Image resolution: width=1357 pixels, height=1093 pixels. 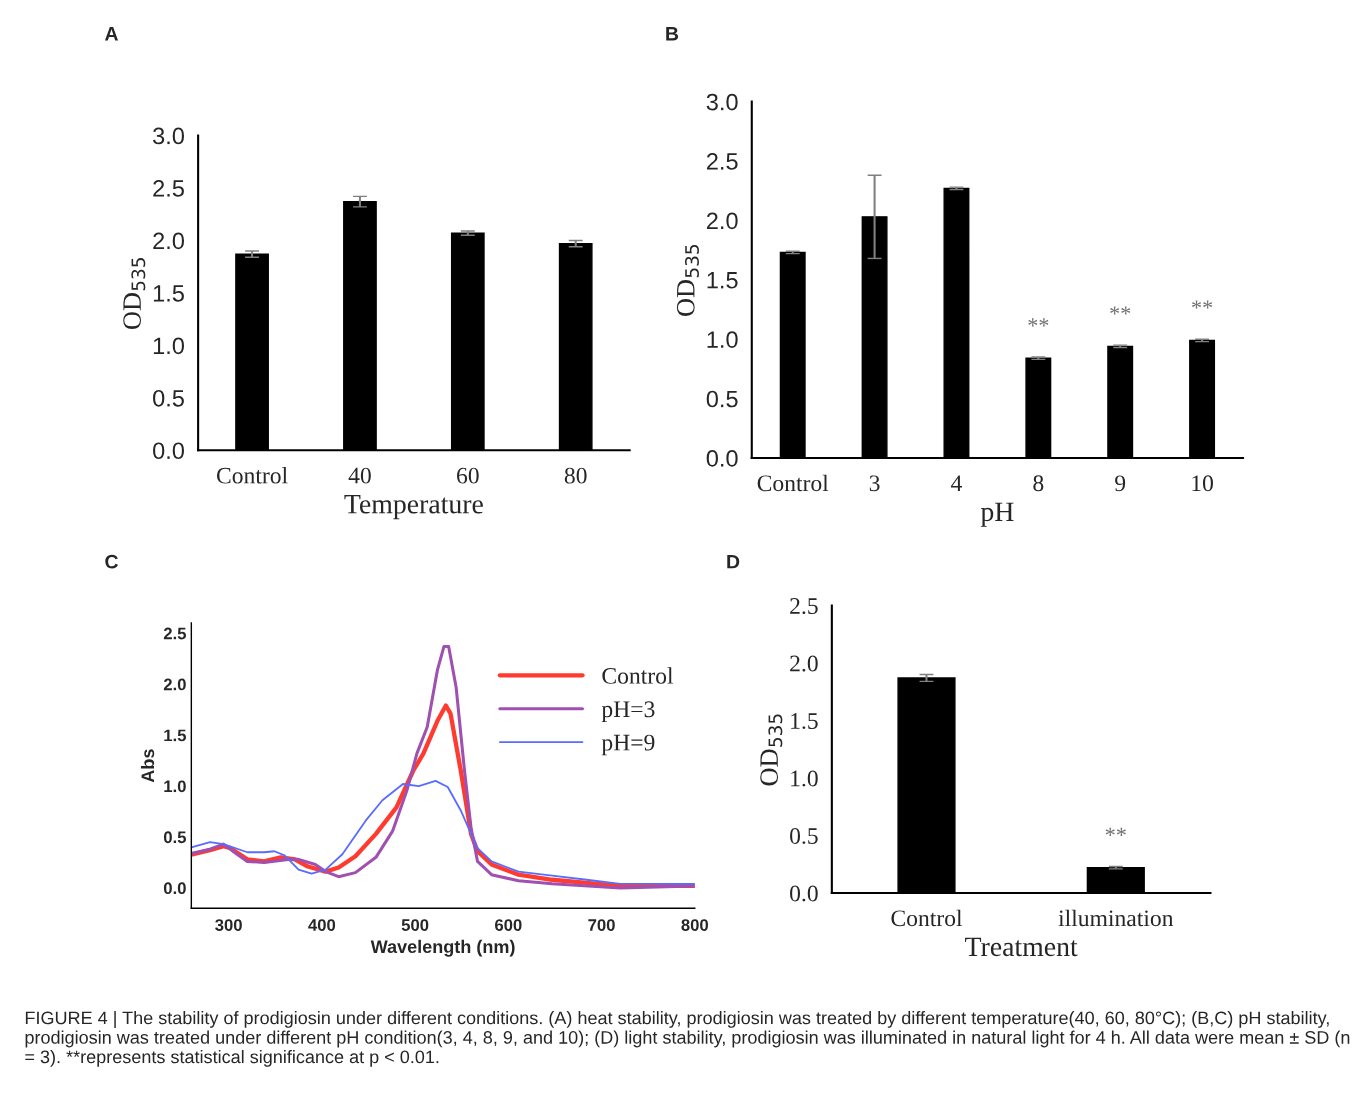 I want to click on x-axis-title: Temperature, so click(x=413, y=507).